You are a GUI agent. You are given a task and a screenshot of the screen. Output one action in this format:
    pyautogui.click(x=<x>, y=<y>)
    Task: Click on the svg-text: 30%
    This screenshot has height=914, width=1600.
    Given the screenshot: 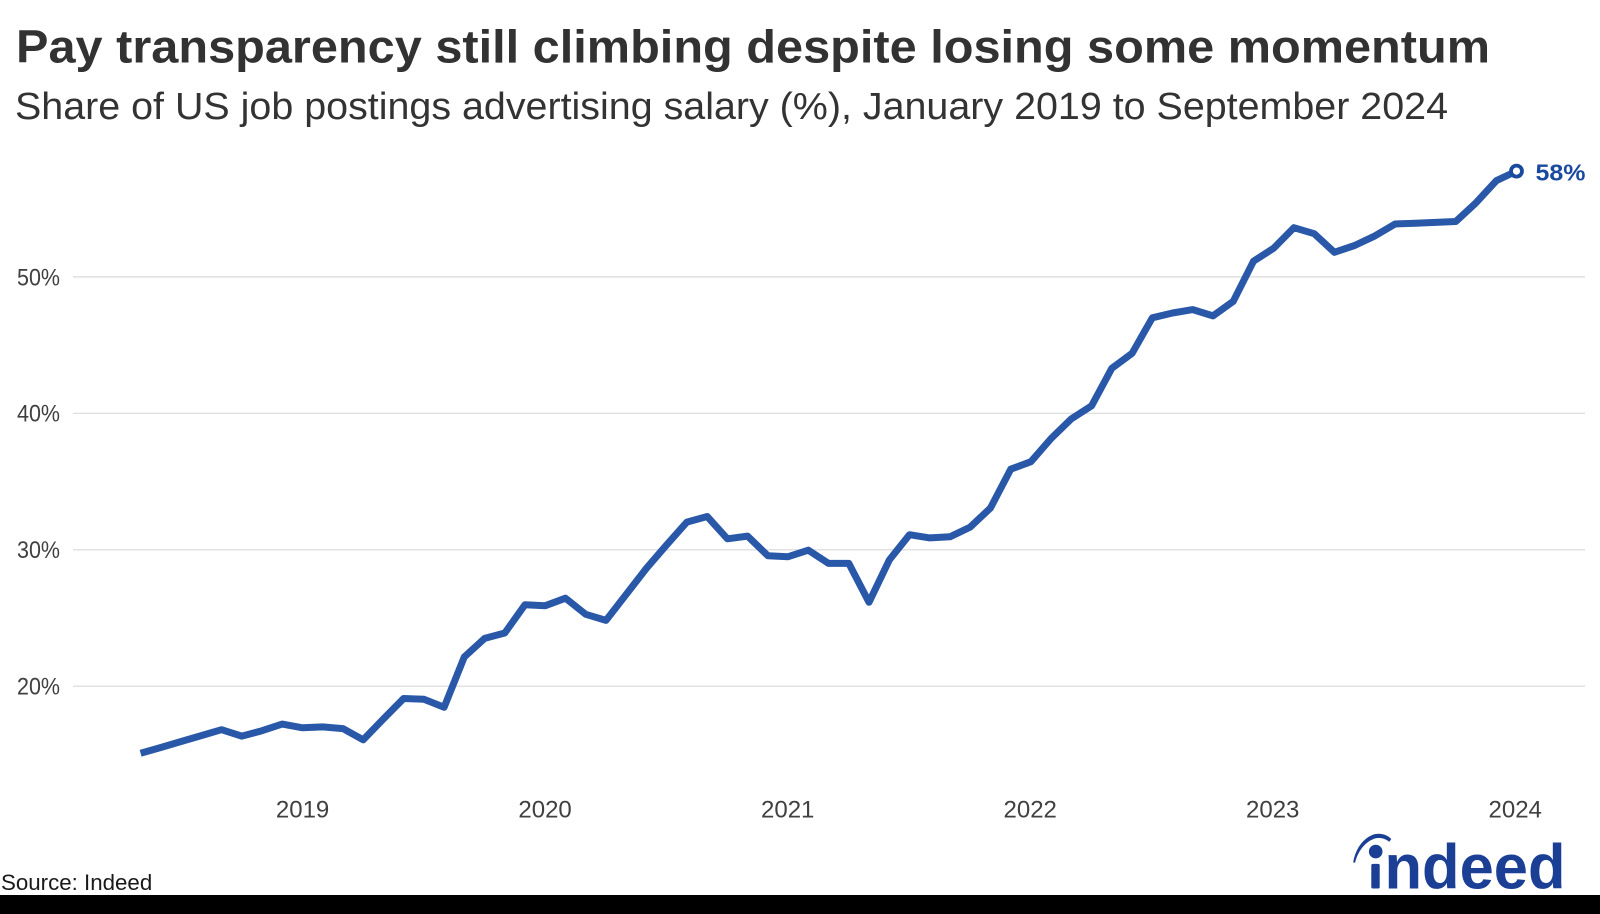 What is the action you would take?
    pyautogui.click(x=38, y=550)
    